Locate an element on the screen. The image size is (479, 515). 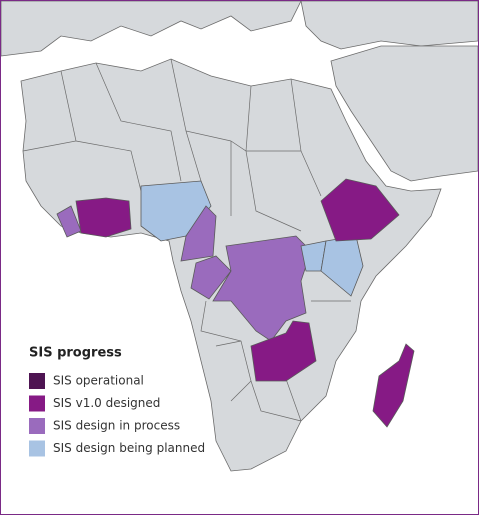
legend-title: SIS progress is located at coordinates (75, 353).